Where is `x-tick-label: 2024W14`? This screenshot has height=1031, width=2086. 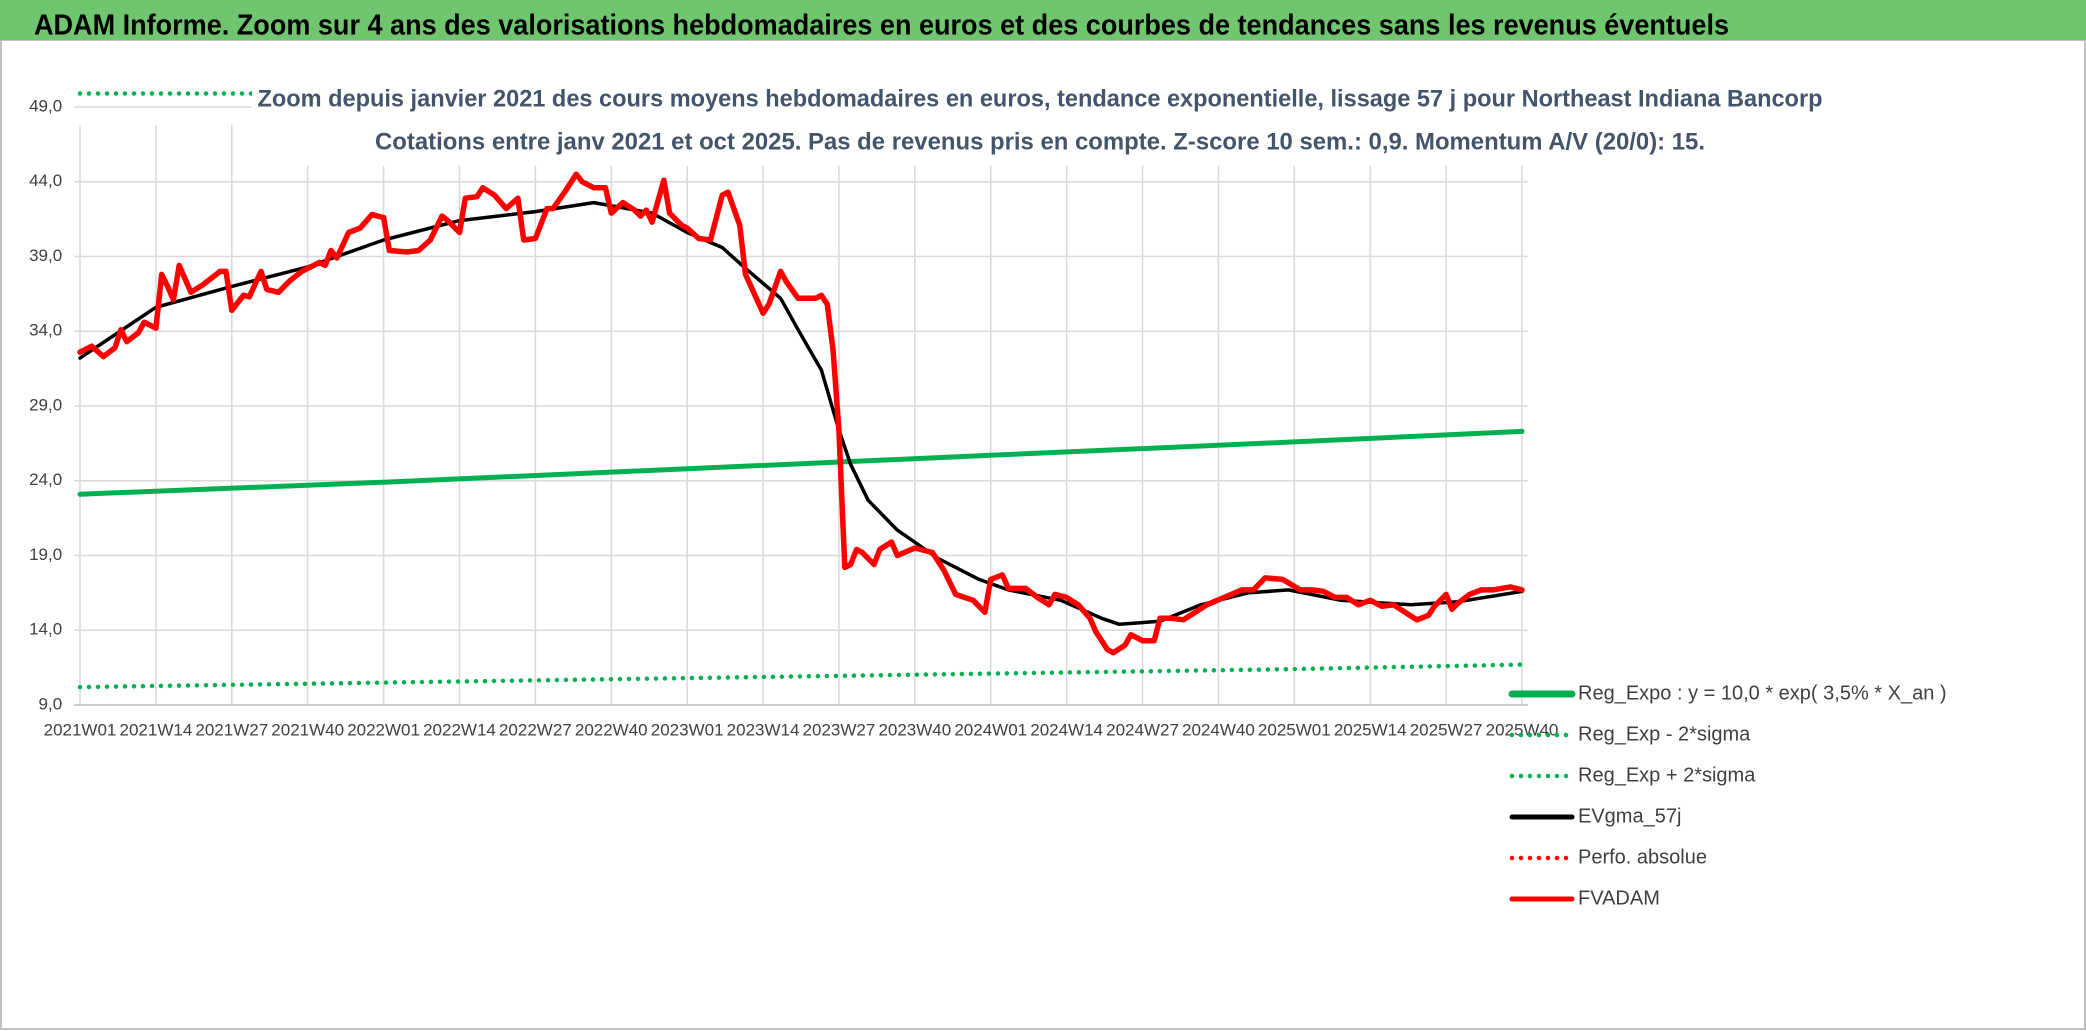
x-tick-label: 2024W14 is located at coordinates (1066, 729).